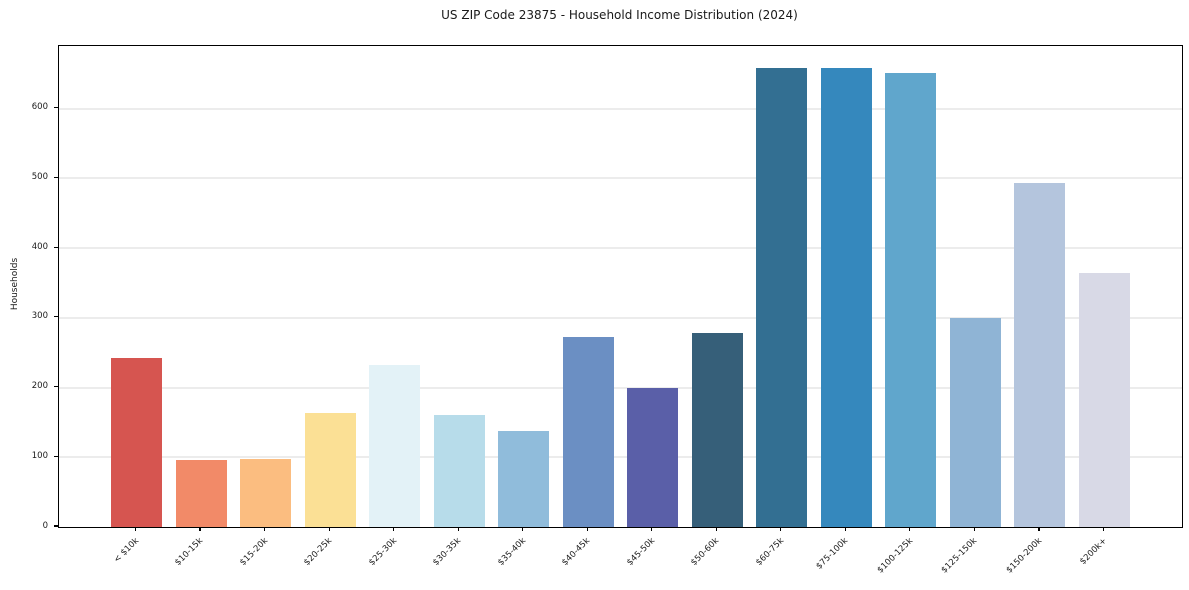 Image resolution: width=1189 pixels, height=590 pixels. I want to click on bar-50-60k, so click(717, 429).